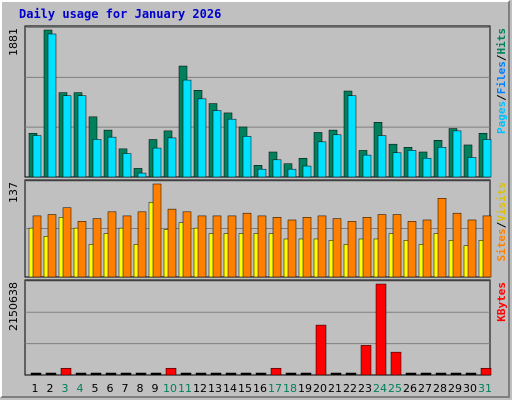 This screenshot has width=512, height=400. What do you see at coordinates (245, 388) in the screenshot?
I see `day-label-15: 15` at bounding box center [245, 388].